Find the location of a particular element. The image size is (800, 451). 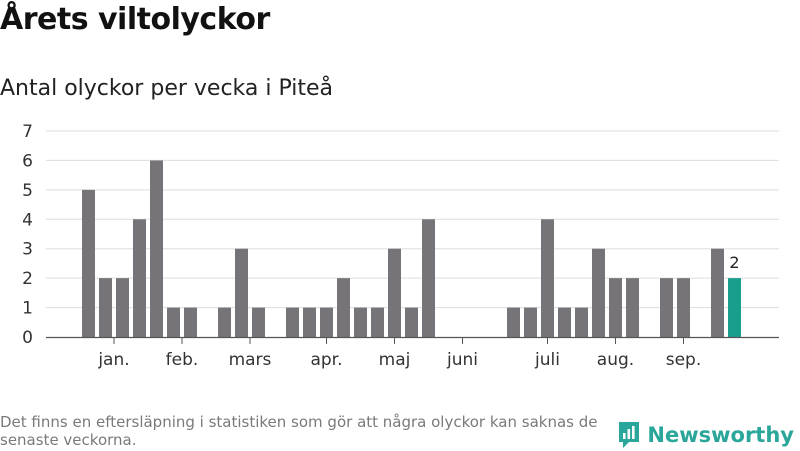

x-tick-label: maj is located at coordinates (395, 360).